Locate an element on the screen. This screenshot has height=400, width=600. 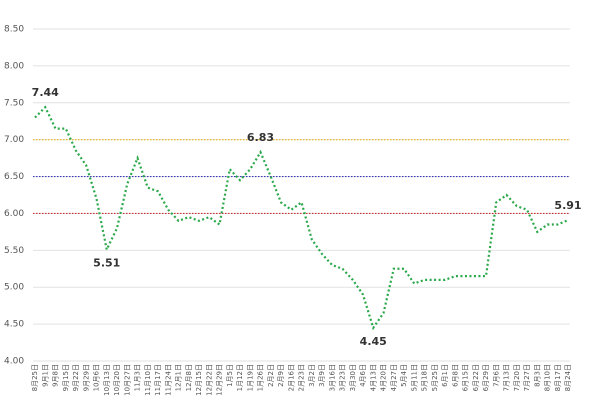
x-tick-label: 6月29日 is located at coordinates (486, 377).